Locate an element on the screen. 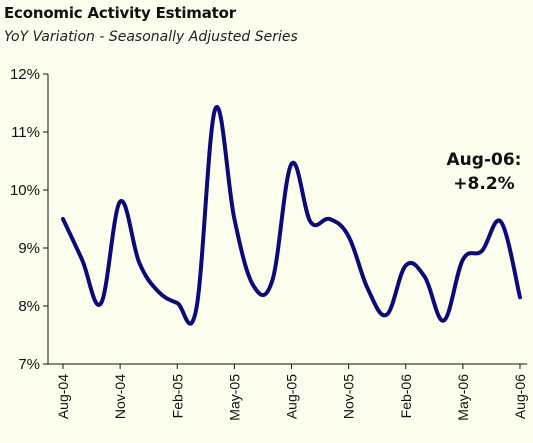 Image resolution: width=533 pixels, height=443 pixels. y-tick-label: 7% is located at coordinates (29, 364).